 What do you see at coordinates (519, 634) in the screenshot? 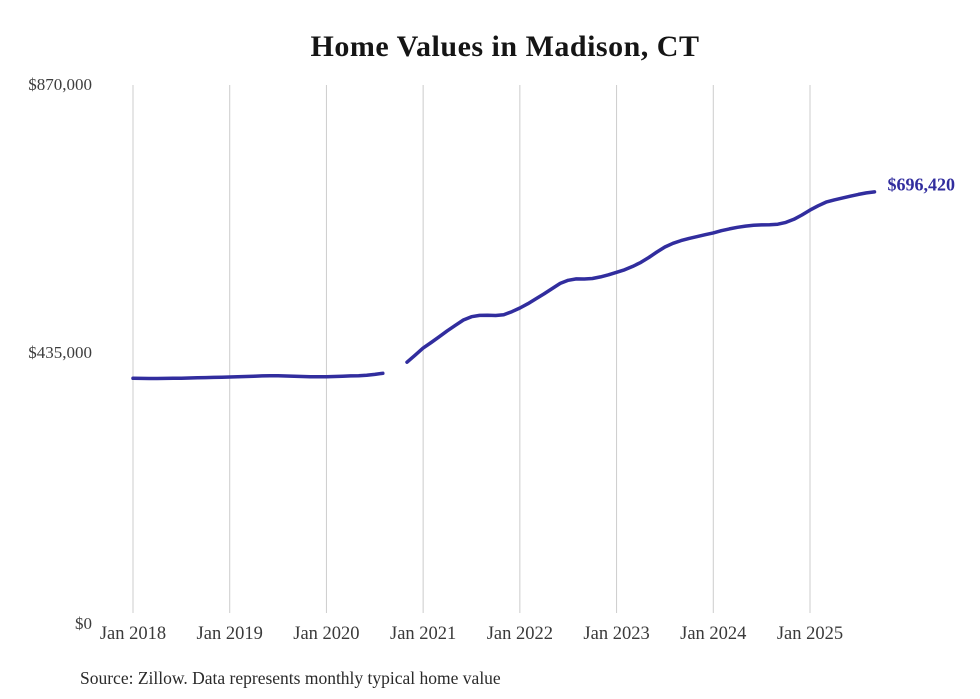
I see `x-tick-label: Jan 2022` at bounding box center [519, 634].